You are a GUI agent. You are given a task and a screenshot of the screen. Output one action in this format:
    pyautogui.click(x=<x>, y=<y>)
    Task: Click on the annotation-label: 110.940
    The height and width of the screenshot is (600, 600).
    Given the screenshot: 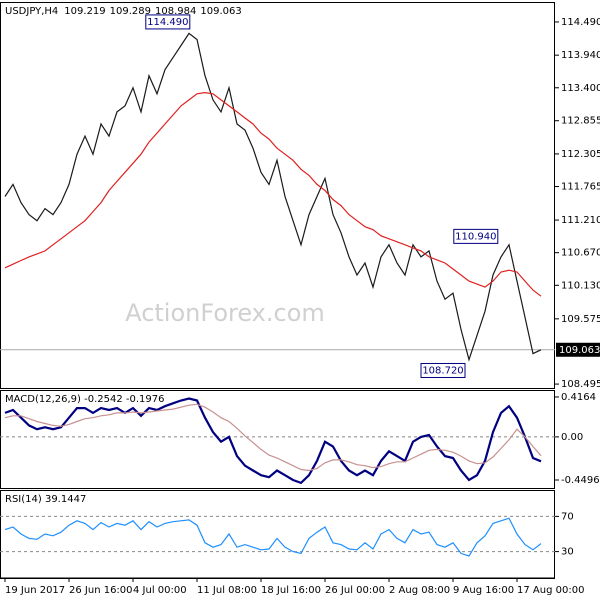 What is the action you would take?
    pyautogui.click(x=475, y=236)
    